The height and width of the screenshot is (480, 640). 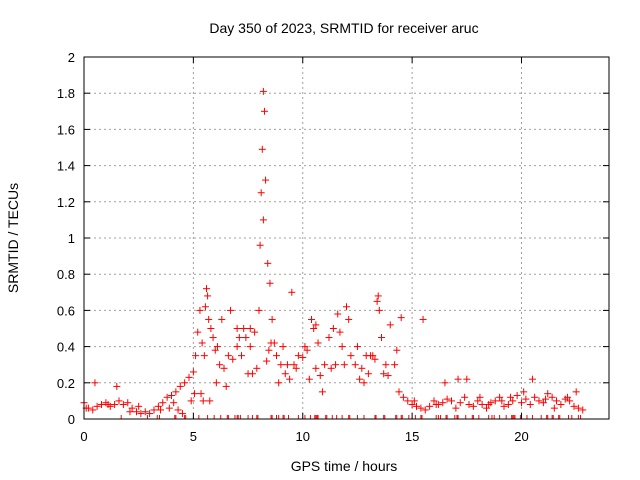 What do you see at coordinates (303, 436) in the screenshot?
I see `x-tick-label: 10` at bounding box center [303, 436].